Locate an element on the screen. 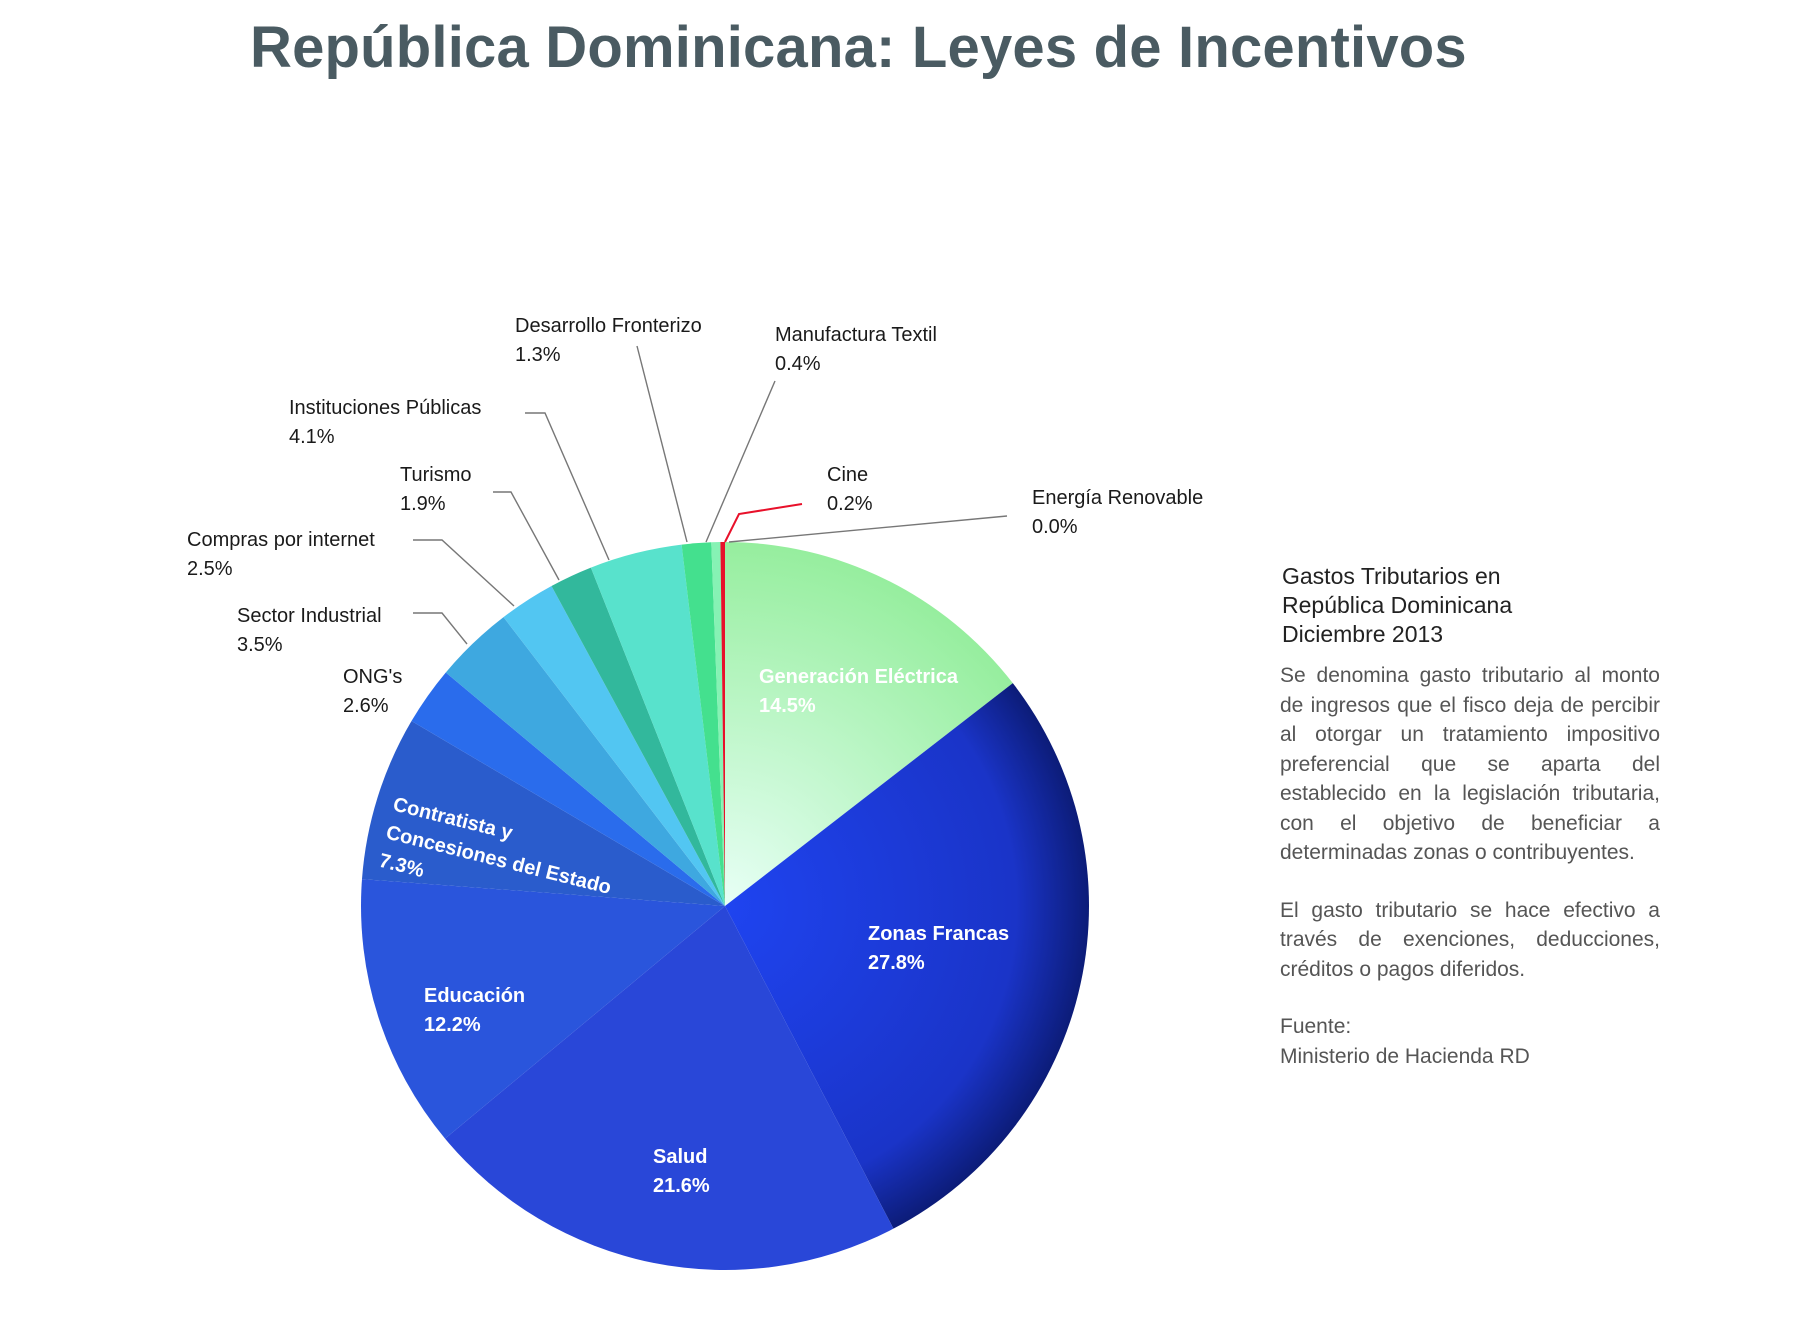  slice-value: 27.8% is located at coordinates (896, 963).